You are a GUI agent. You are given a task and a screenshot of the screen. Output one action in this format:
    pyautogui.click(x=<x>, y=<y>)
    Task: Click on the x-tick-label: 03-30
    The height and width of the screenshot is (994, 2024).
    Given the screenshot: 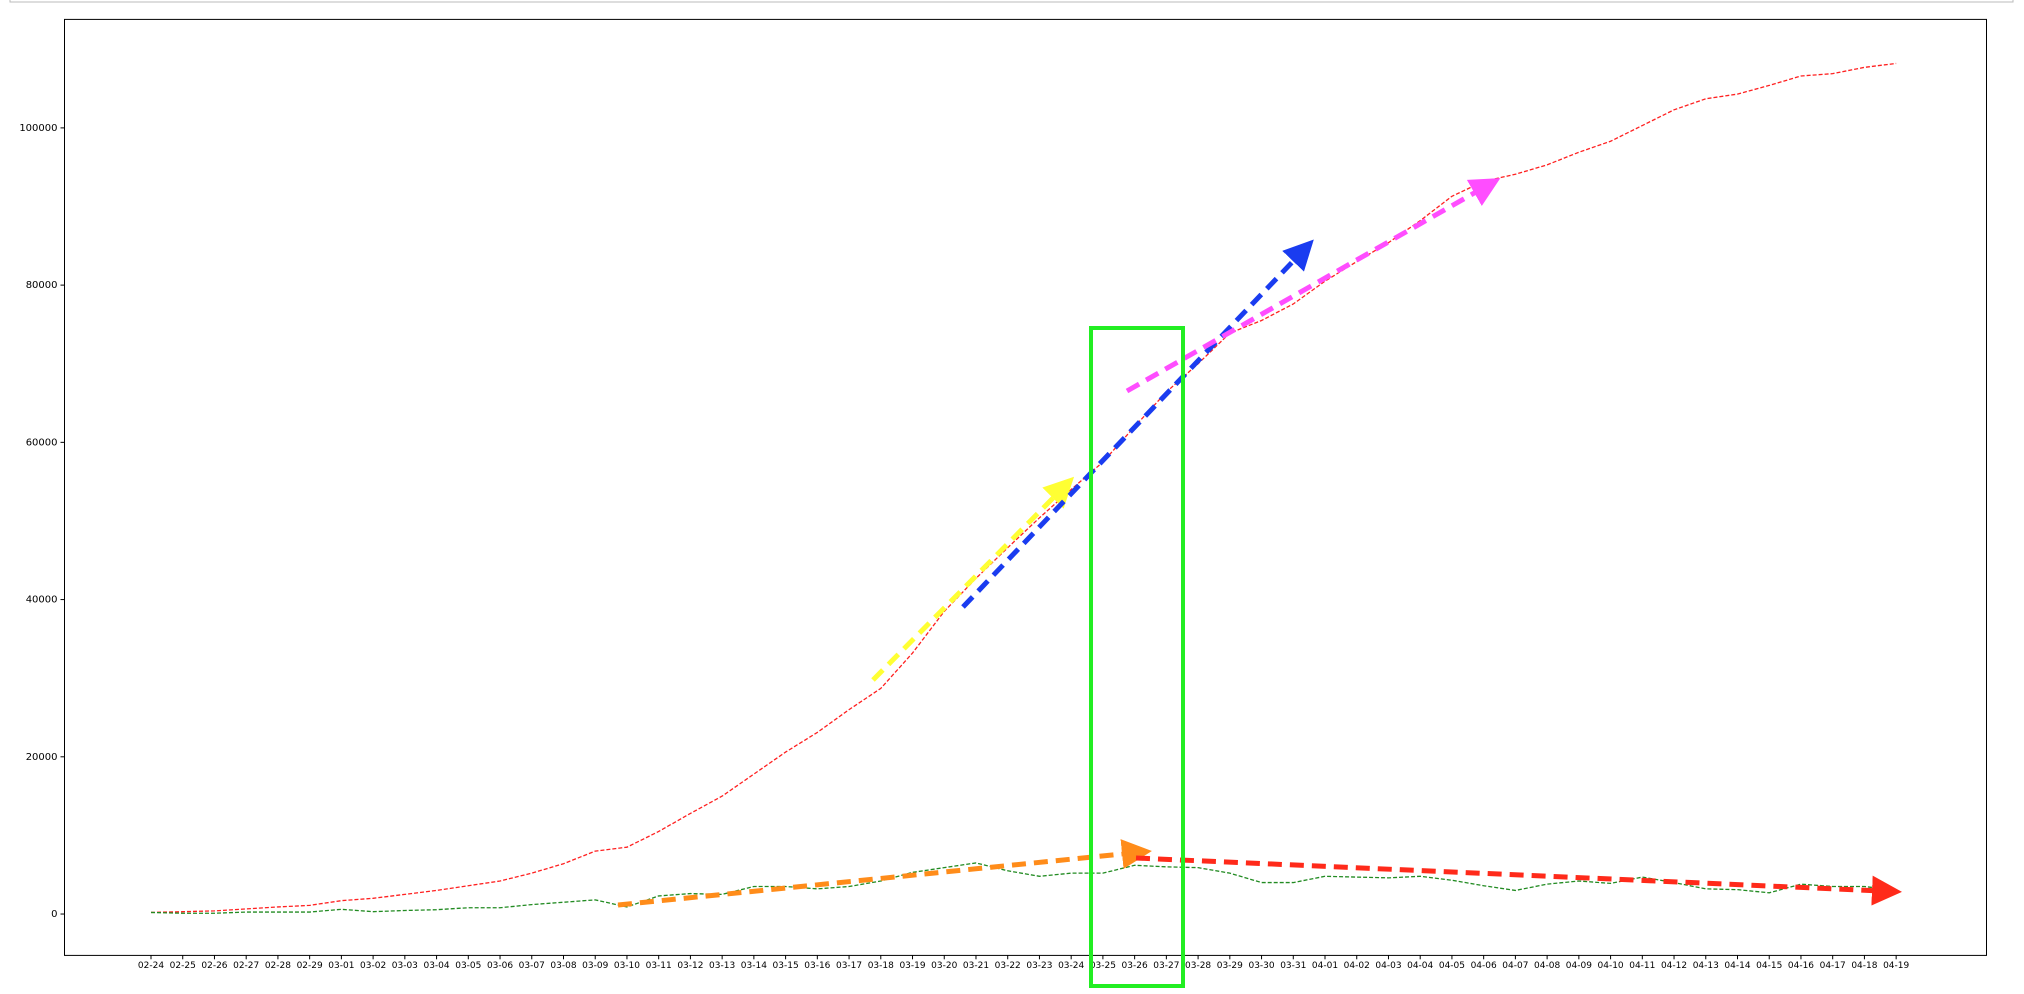 What is the action you would take?
    pyautogui.click(x=1261, y=966)
    